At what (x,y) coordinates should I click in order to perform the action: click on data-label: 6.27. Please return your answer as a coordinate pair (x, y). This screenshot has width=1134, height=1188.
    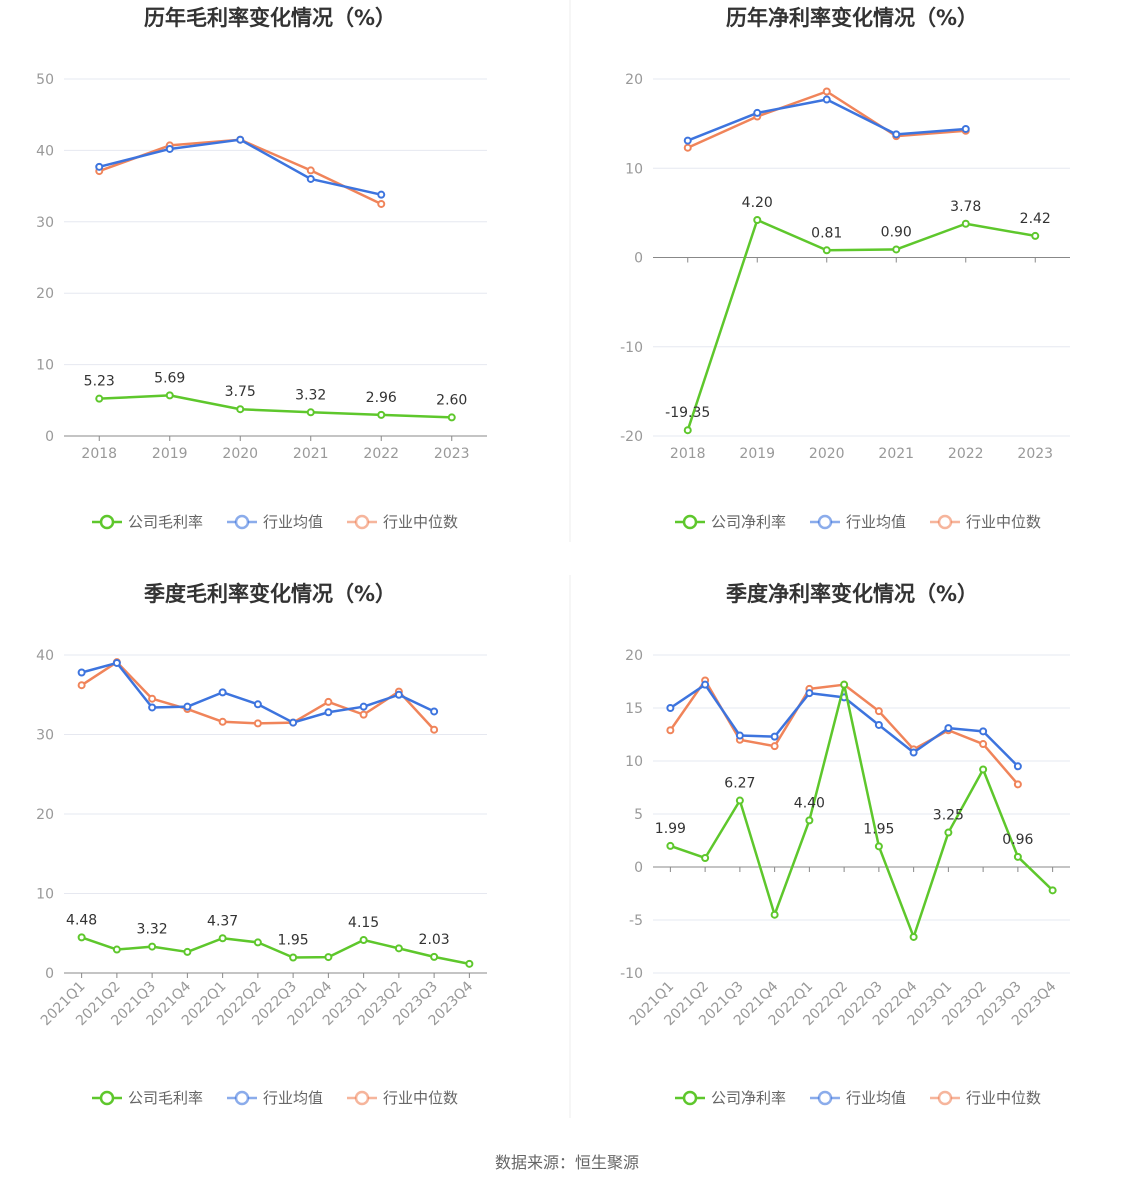
    Looking at the image, I should click on (739, 784).